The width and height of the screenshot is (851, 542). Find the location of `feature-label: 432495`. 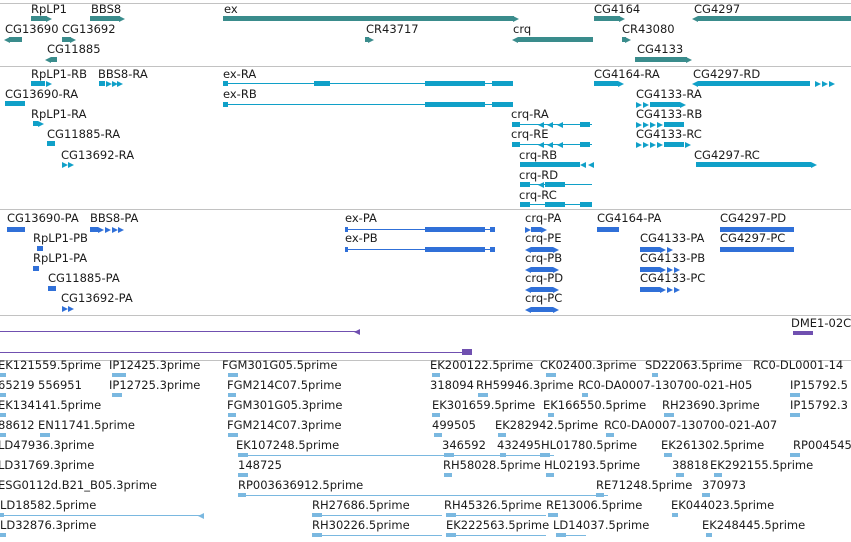

feature-label: 432495 is located at coordinates (519, 445).